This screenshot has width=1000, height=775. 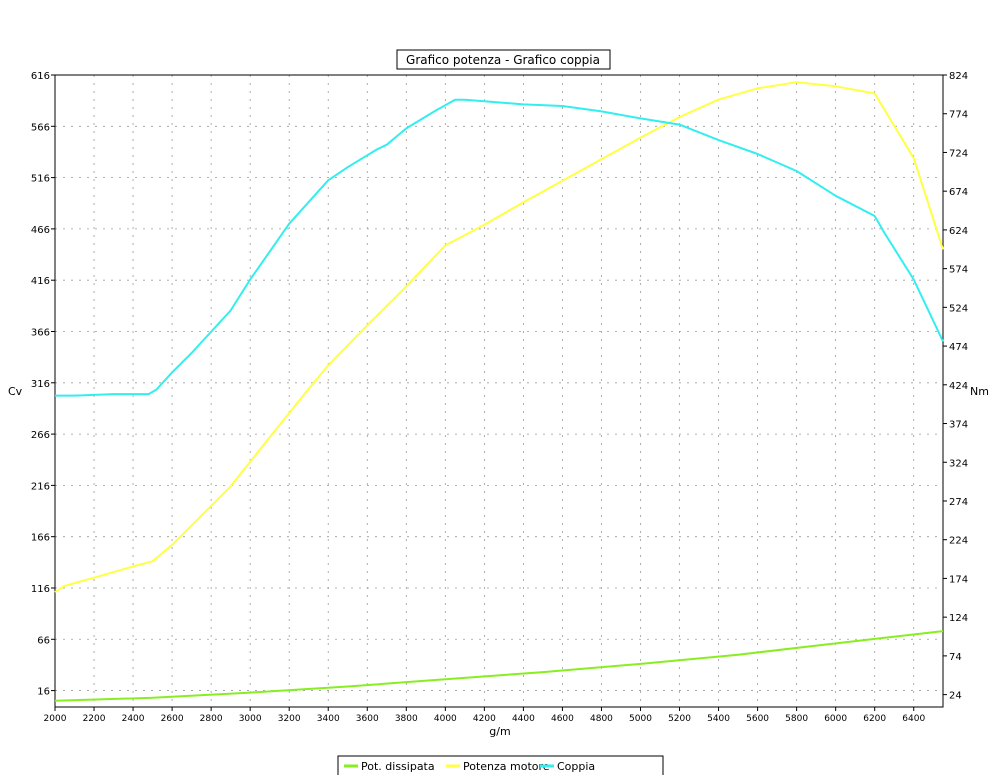 I want to click on legend-label: Coppia, so click(x=576, y=766).